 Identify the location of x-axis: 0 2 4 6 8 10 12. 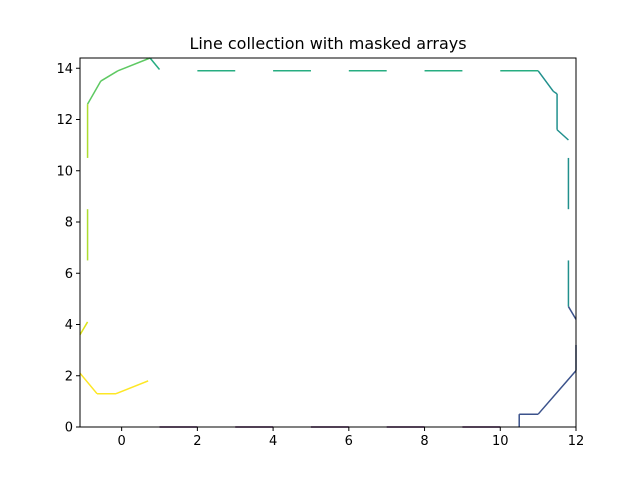
(351, 438).